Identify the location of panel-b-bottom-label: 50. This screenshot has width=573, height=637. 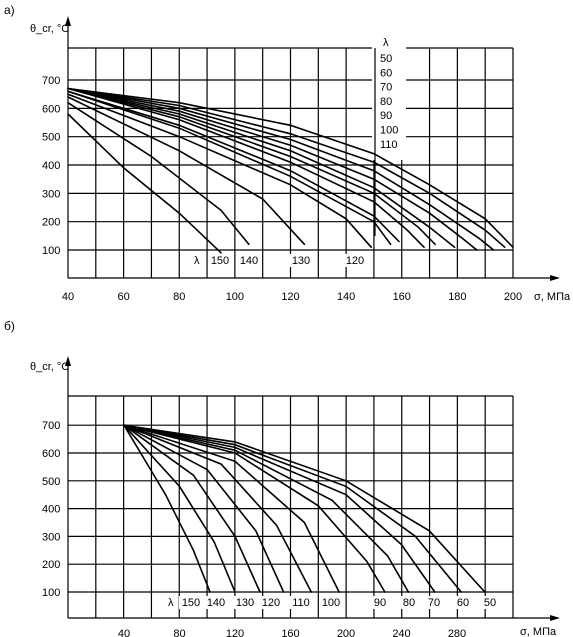
(490, 603).